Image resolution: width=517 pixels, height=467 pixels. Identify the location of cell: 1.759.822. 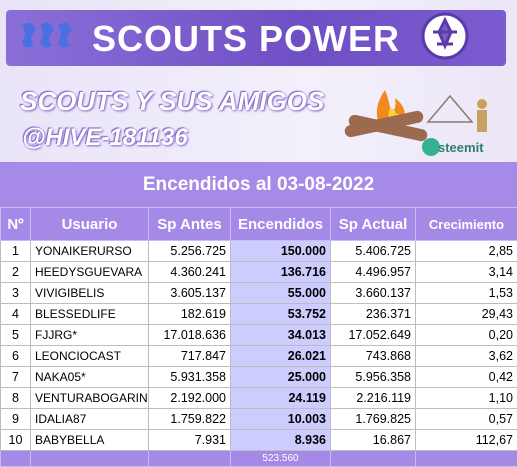
(190, 419).